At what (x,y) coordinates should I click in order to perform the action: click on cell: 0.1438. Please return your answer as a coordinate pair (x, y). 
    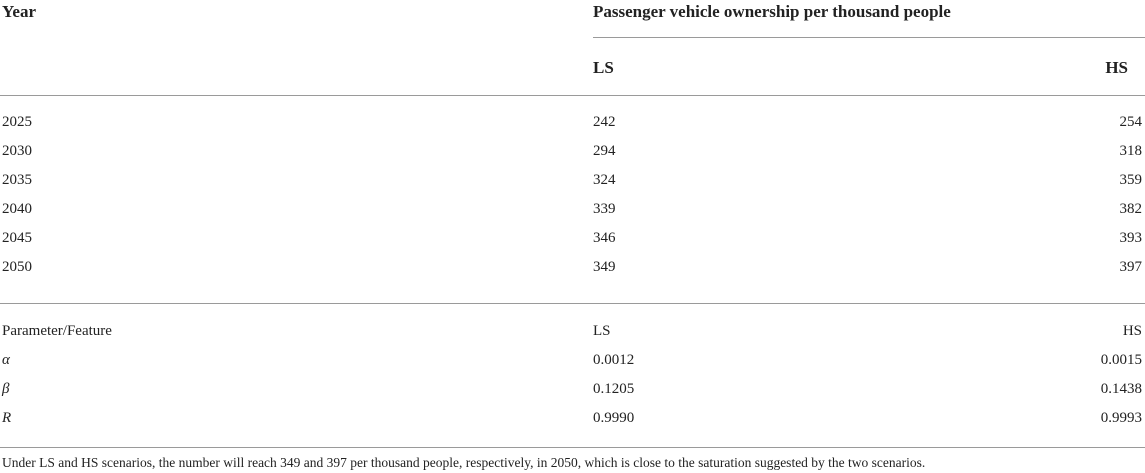
    Looking at the image, I should click on (1121, 389).